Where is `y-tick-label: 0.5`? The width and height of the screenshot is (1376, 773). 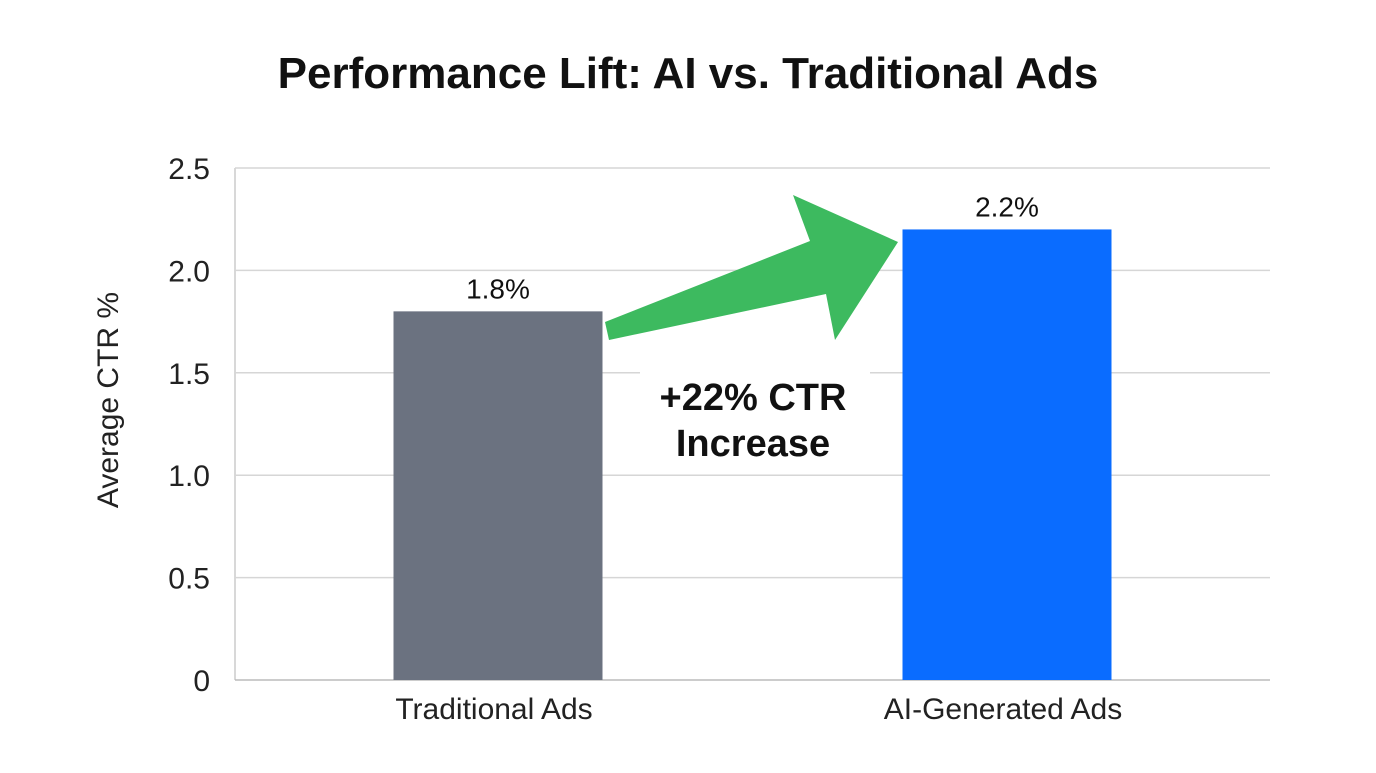 y-tick-label: 0.5 is located at coordinates (189, 579).